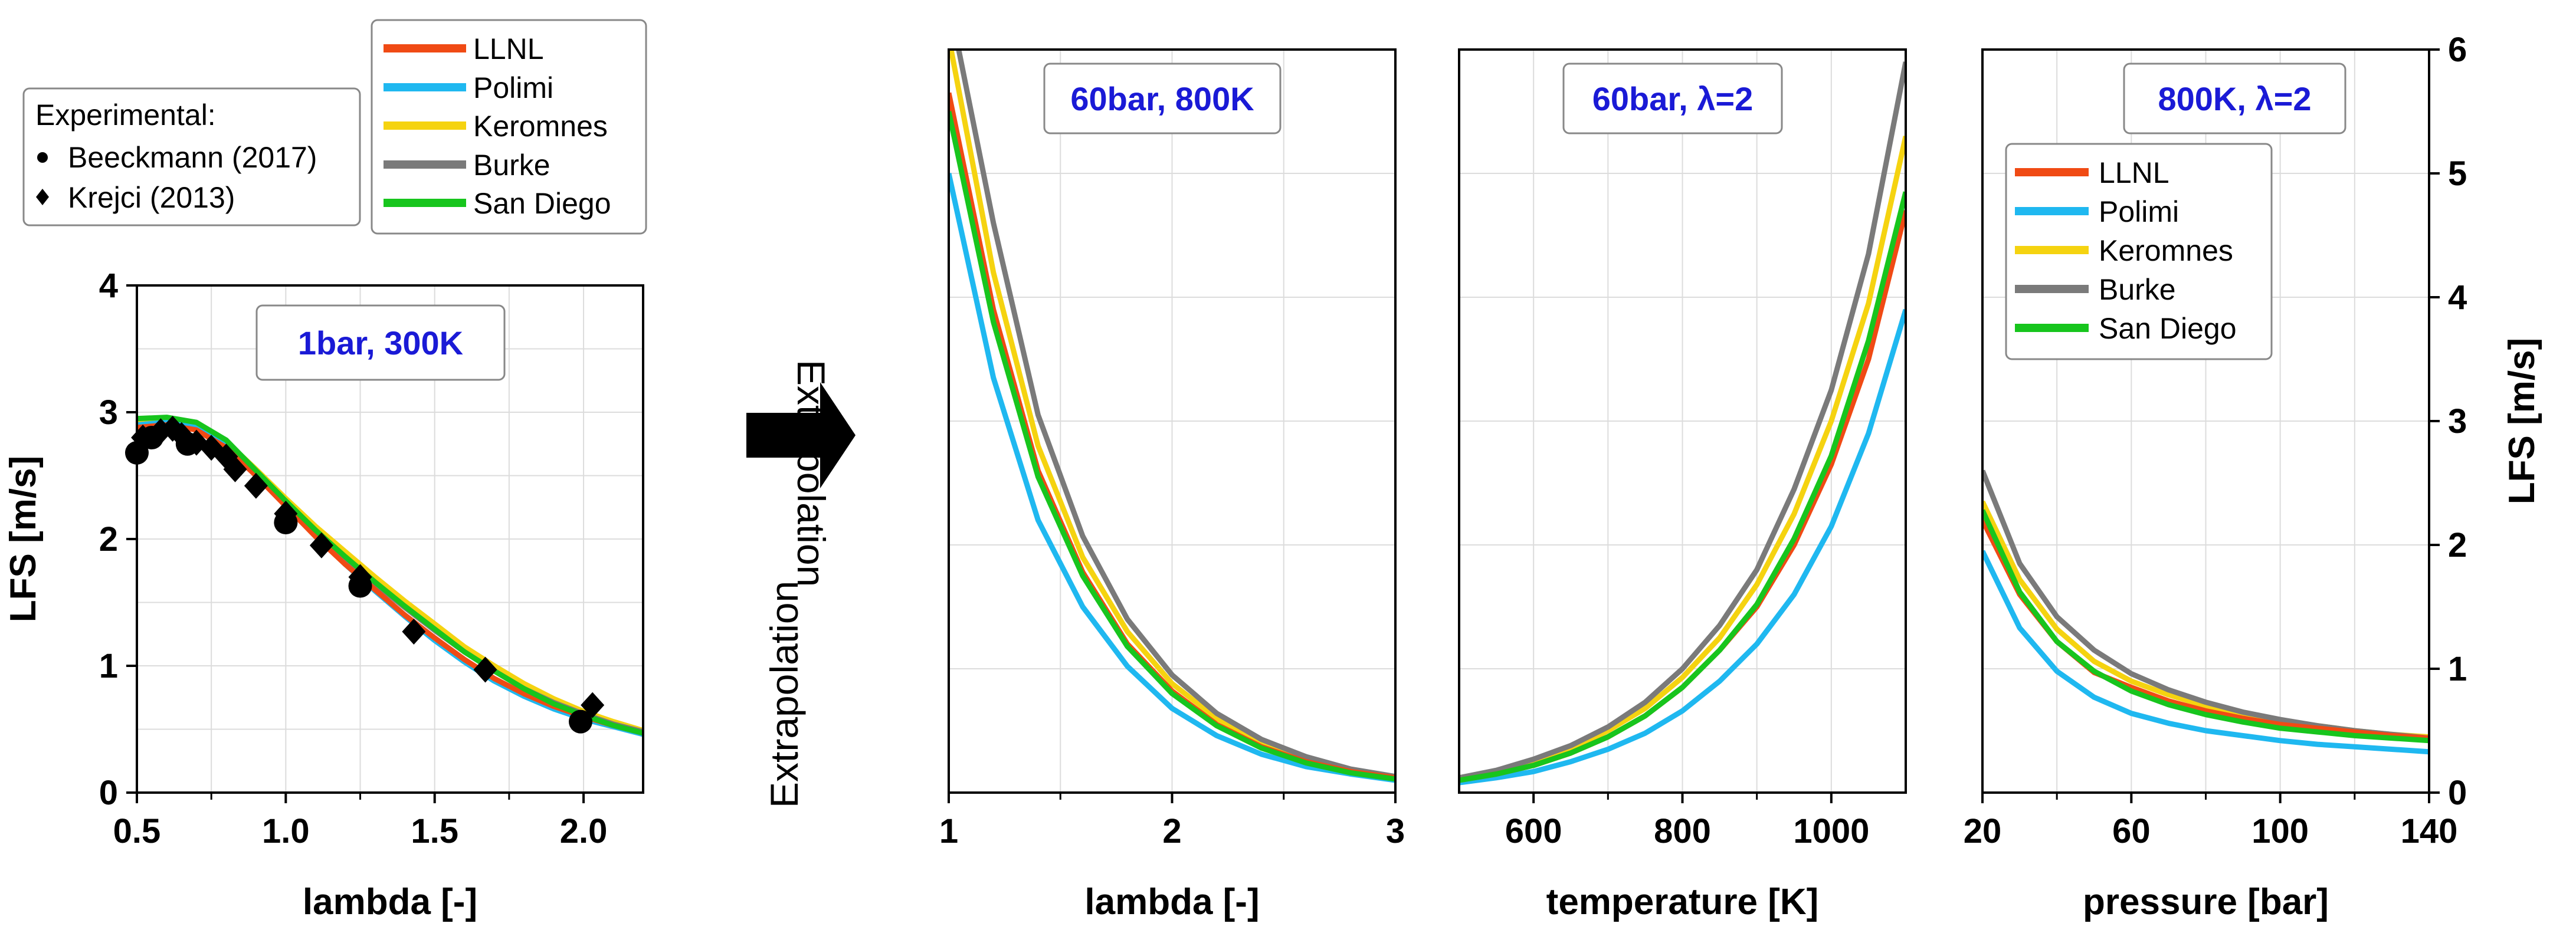  Describe the element at coordinates (2139, 211) in the screenshot. I see `inner-legend-label-polimi: Polimi` at that location.